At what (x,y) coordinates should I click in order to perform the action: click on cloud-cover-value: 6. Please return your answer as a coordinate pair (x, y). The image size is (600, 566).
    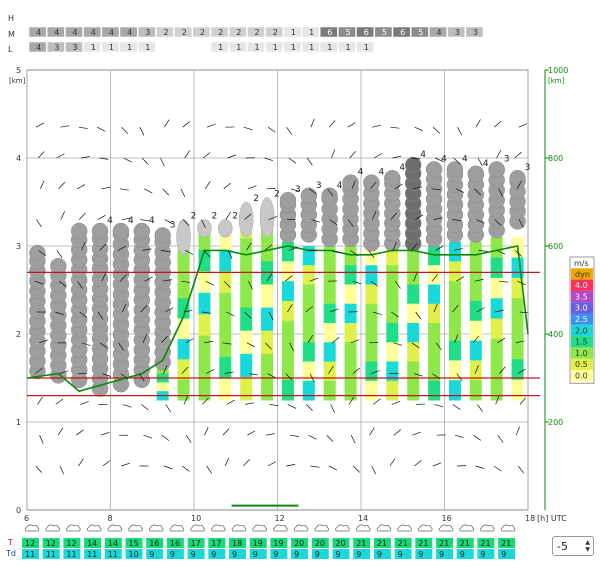
    Looking at the image, I should click on (366, 32).